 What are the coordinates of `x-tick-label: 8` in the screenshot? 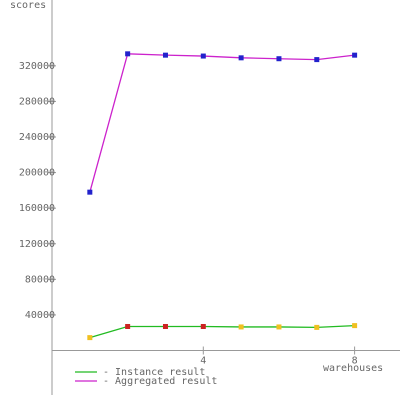 It's located at (355, 361).